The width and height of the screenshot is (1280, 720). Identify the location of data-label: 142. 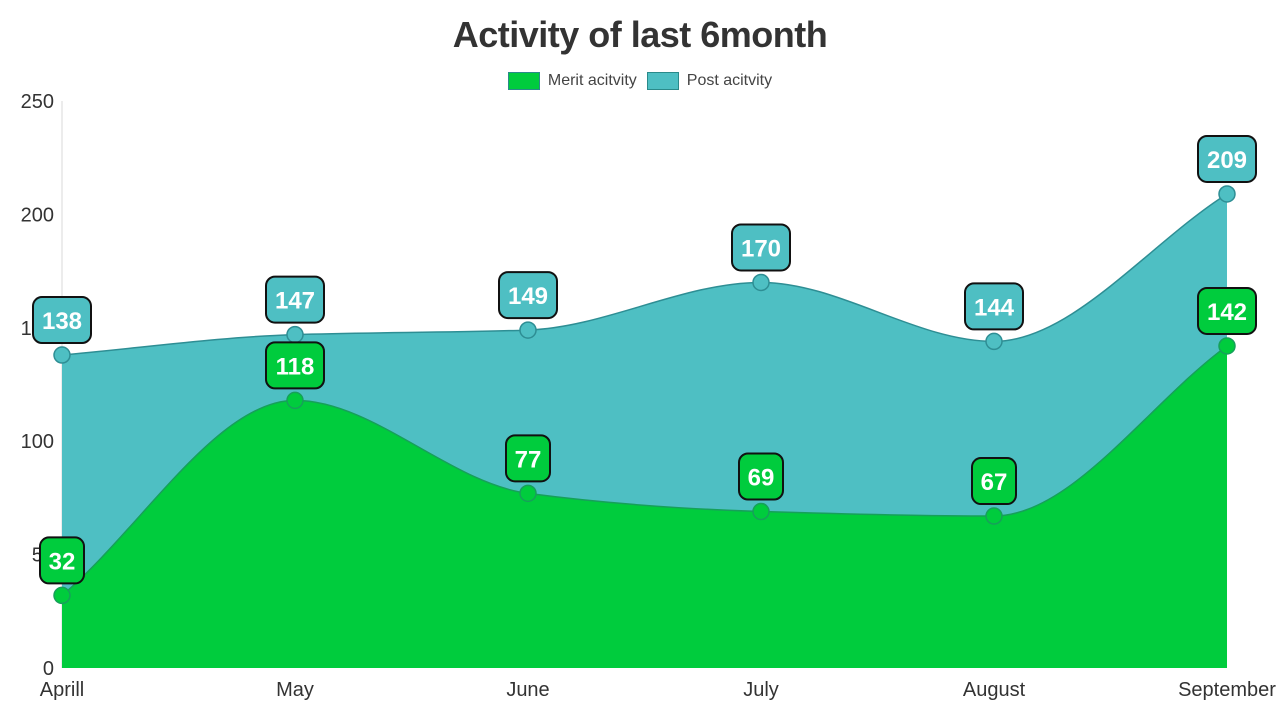
(1227, 312).